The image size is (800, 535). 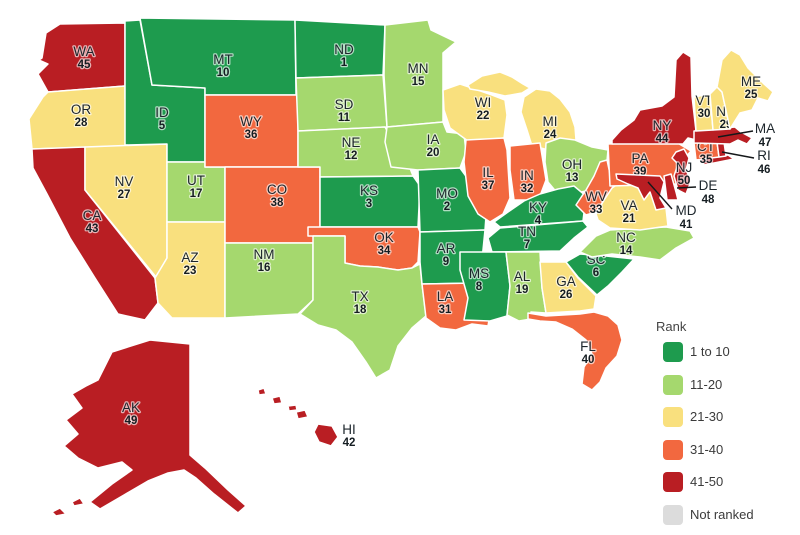 What do you see at coordinates (264, 268) in the screenshot?
I see `state-rank: 16` at bounding box center [264, 268].